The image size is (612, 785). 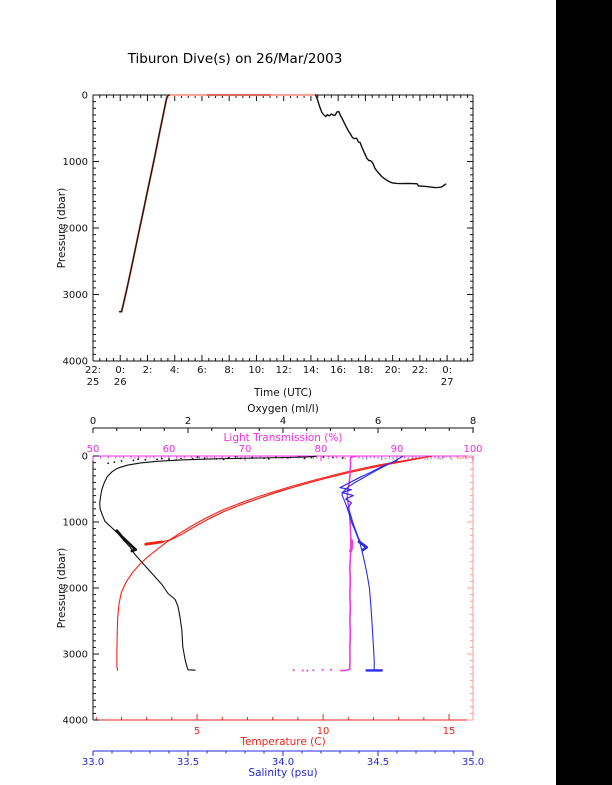 I want to click on time-tick-label: 4:, so click(x=175, y=370).